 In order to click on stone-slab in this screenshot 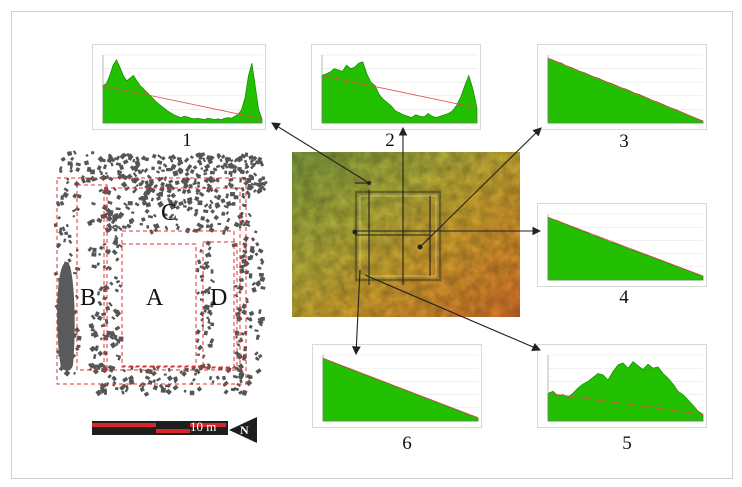, I will do `click(66, 316)`.